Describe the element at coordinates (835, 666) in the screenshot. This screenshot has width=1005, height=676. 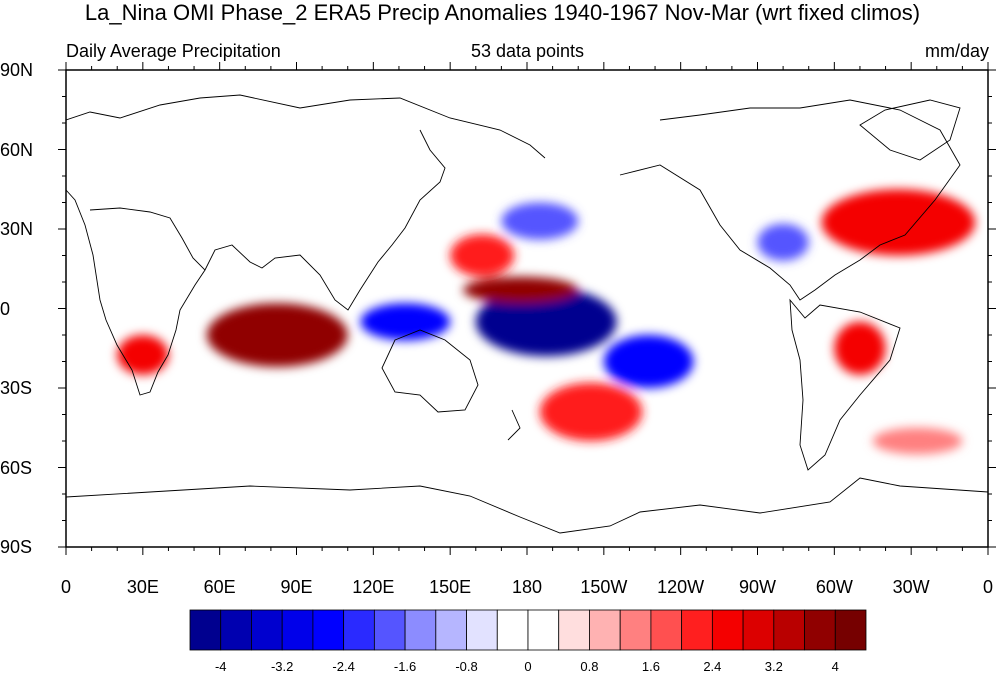
I see `colorbar-tick-label: 4` at that location.